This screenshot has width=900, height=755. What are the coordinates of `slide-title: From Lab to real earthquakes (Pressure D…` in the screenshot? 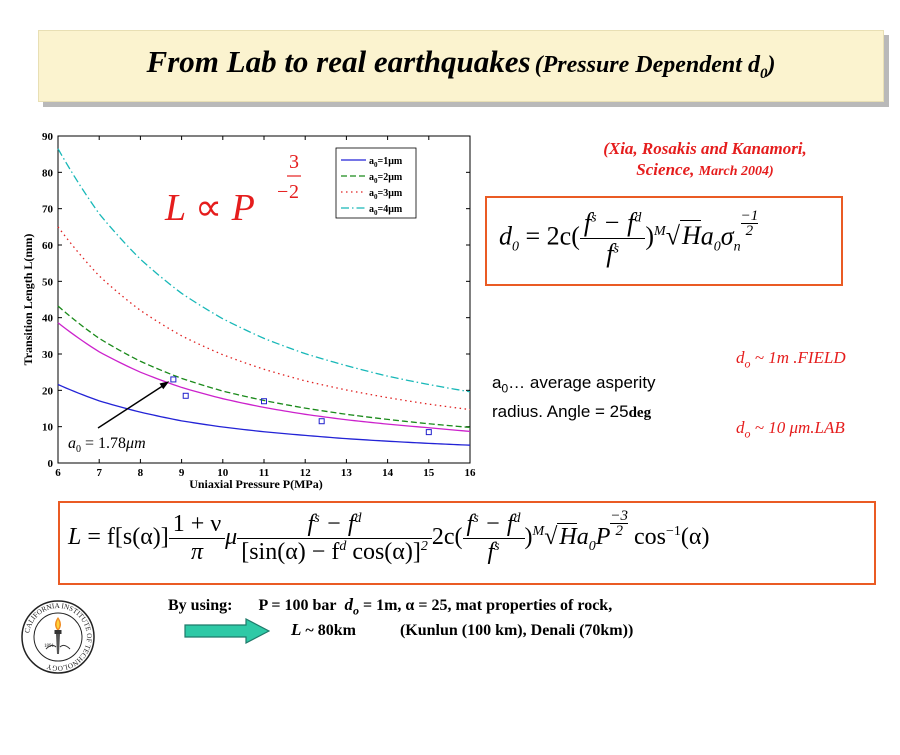 It's located at (461, 63).